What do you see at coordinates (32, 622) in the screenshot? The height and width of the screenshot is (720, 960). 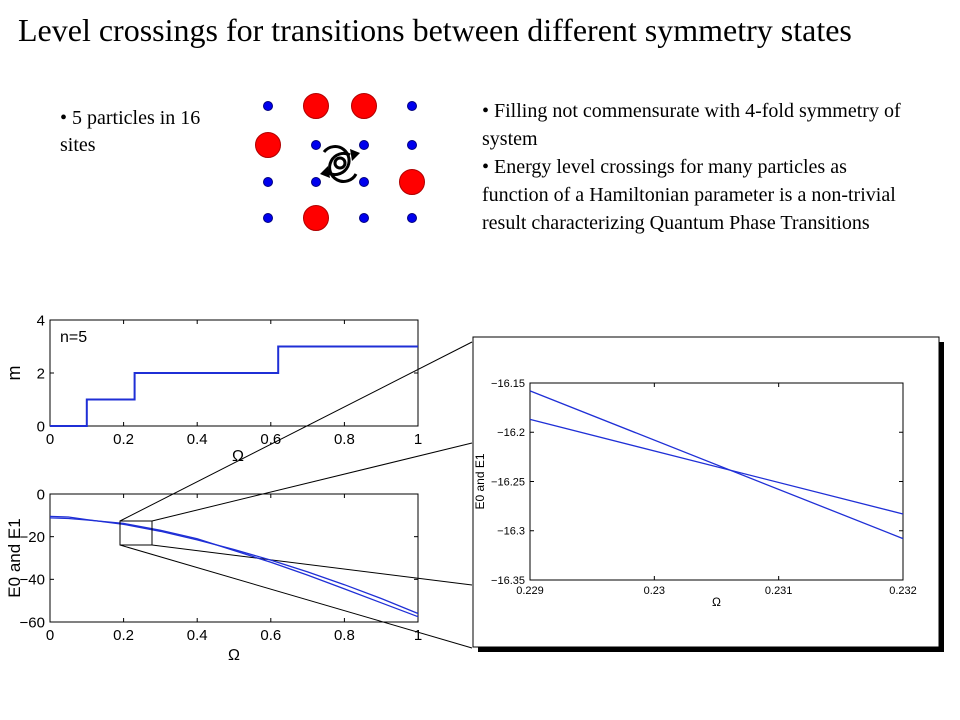 I see `y-tick-label: −60` at bounding box center [32, 622].